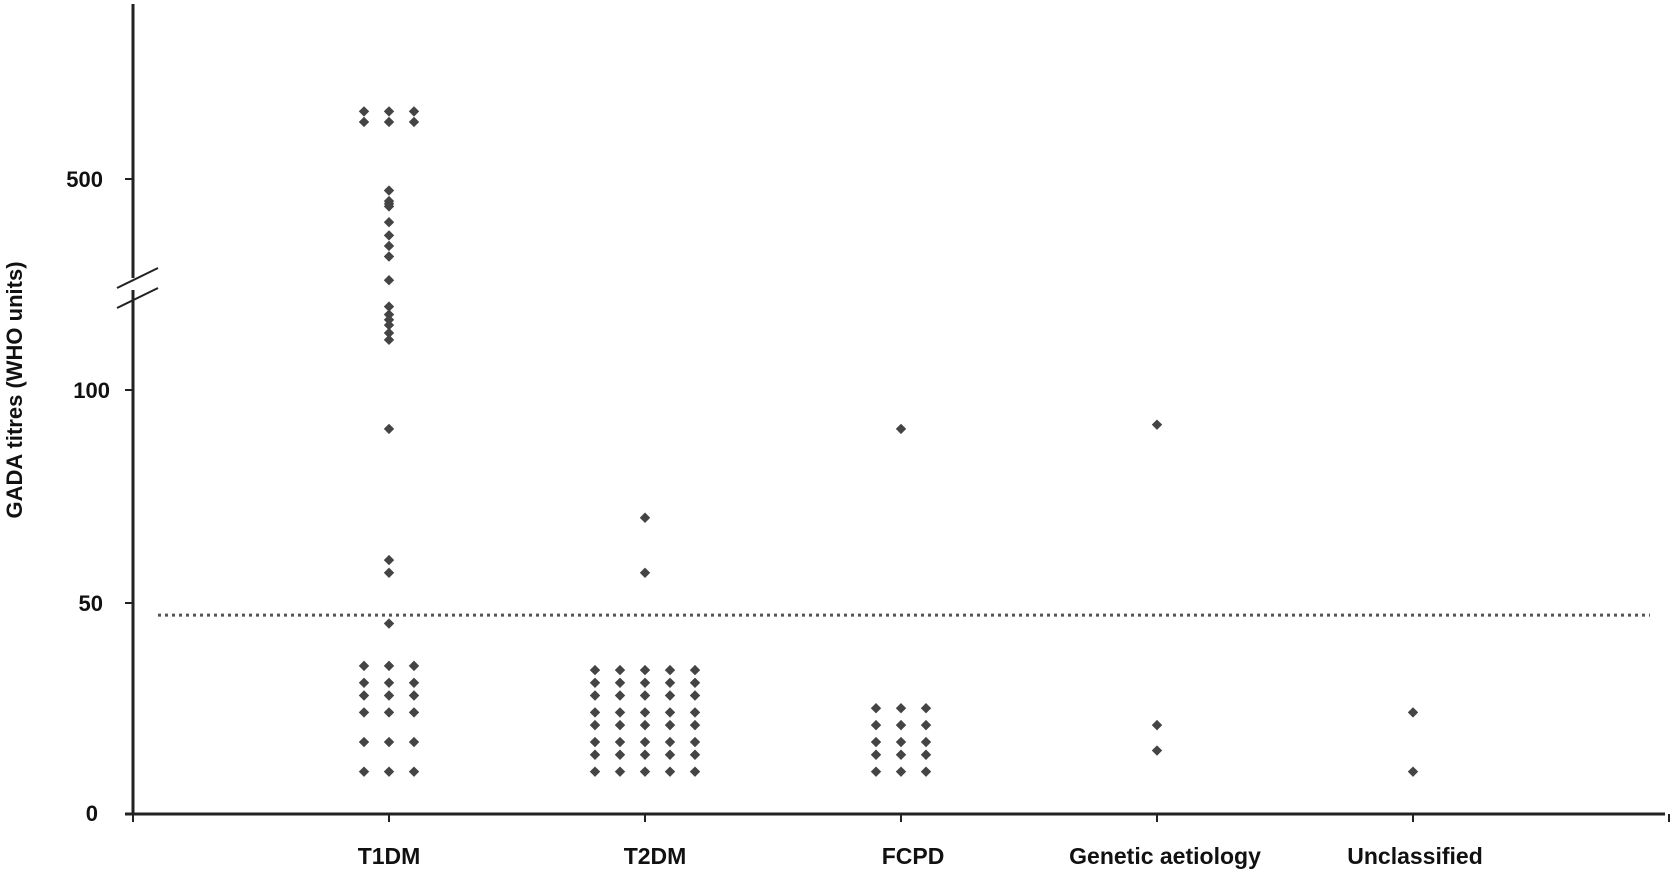 The image size is (1673, 877). I want to click on y-ticks, so click(129, 496).